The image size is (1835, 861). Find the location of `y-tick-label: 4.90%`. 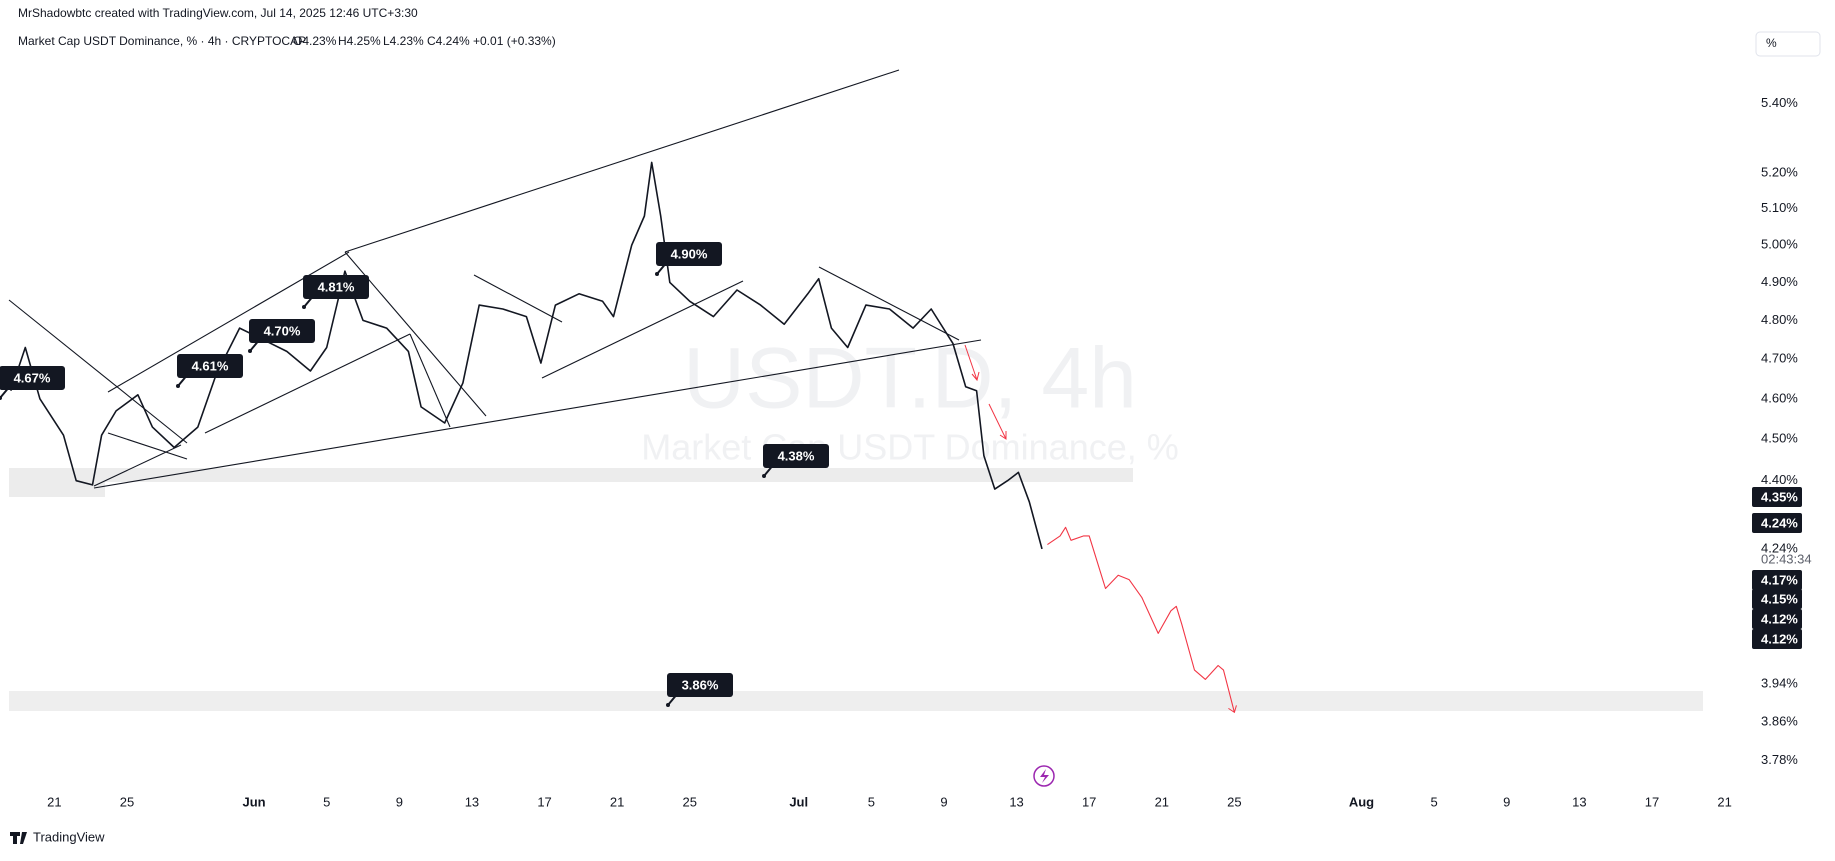

y-tick-label: 4.90% is located at coordinates (1779, 281).